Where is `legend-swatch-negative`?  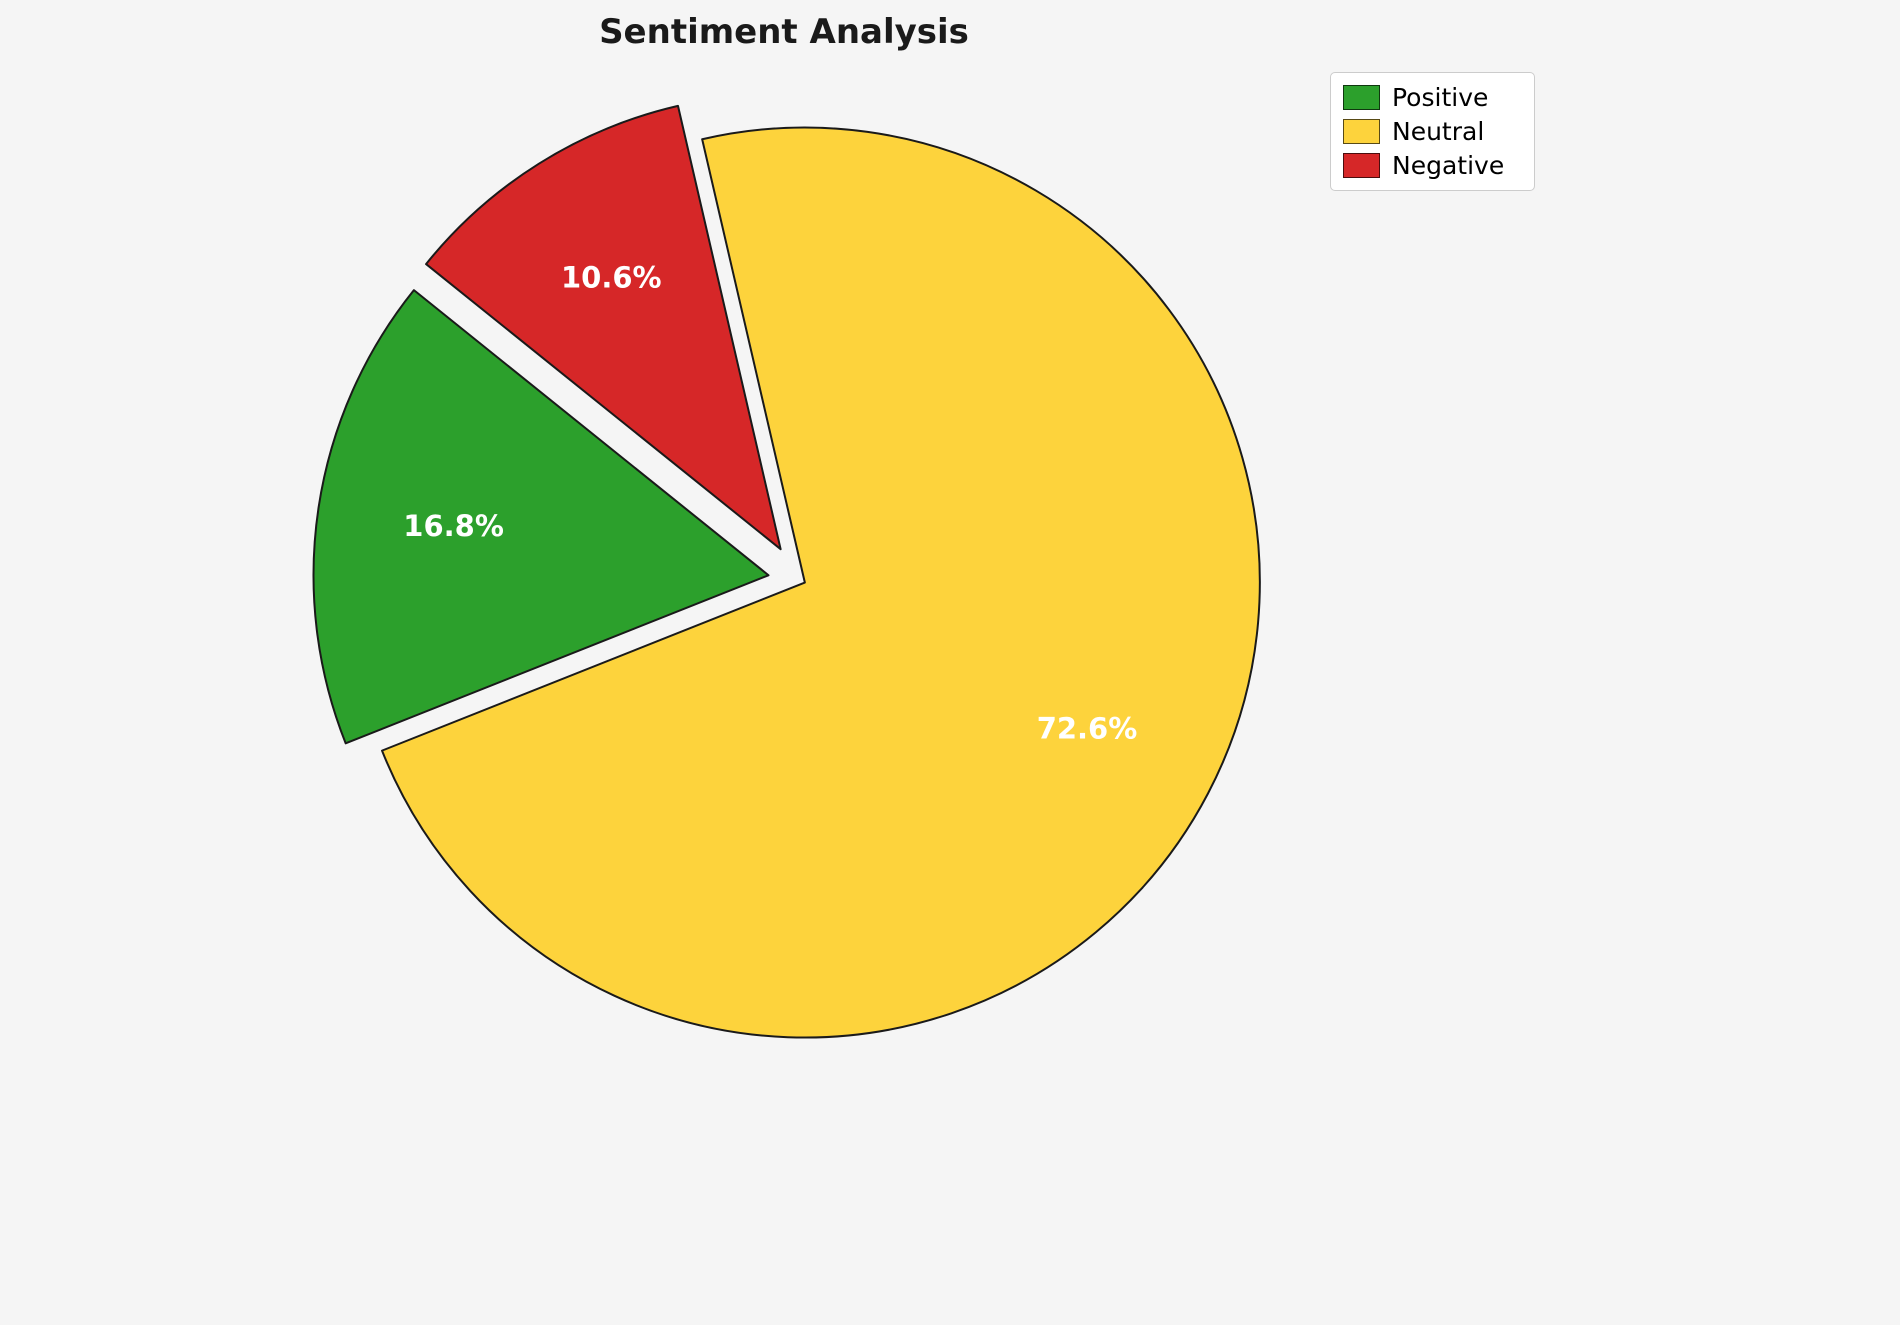
legend-swatch-negative is located at coordinates (1361, 165).